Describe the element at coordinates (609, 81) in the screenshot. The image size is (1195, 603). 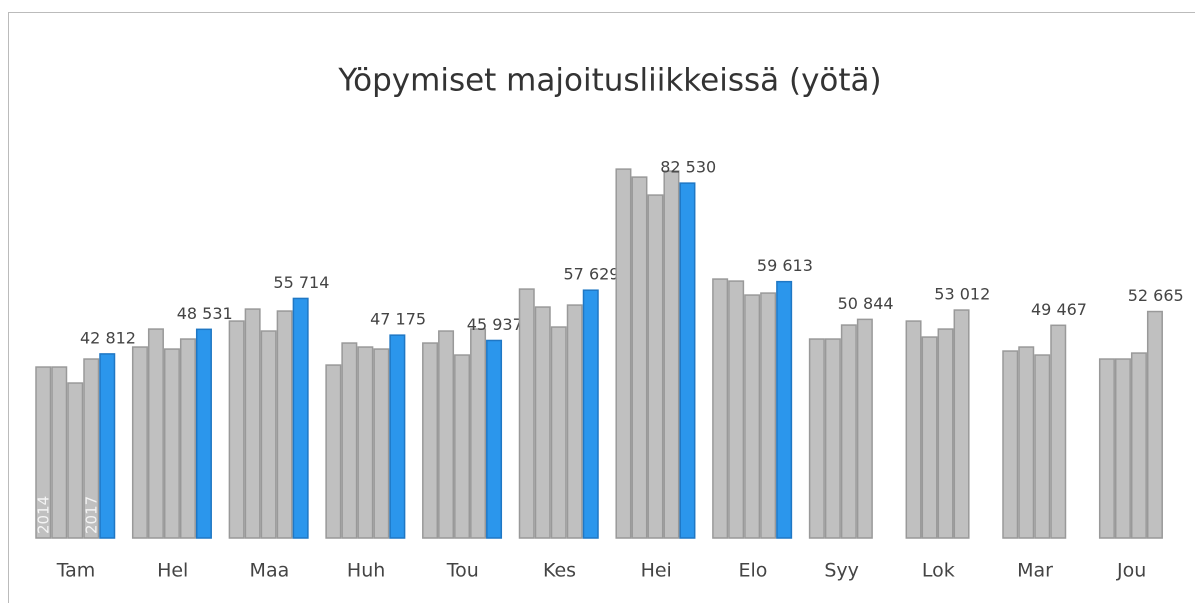
I see `chart-title: Yöpymiset majoitusliikkeissä (yötä)` at that location.